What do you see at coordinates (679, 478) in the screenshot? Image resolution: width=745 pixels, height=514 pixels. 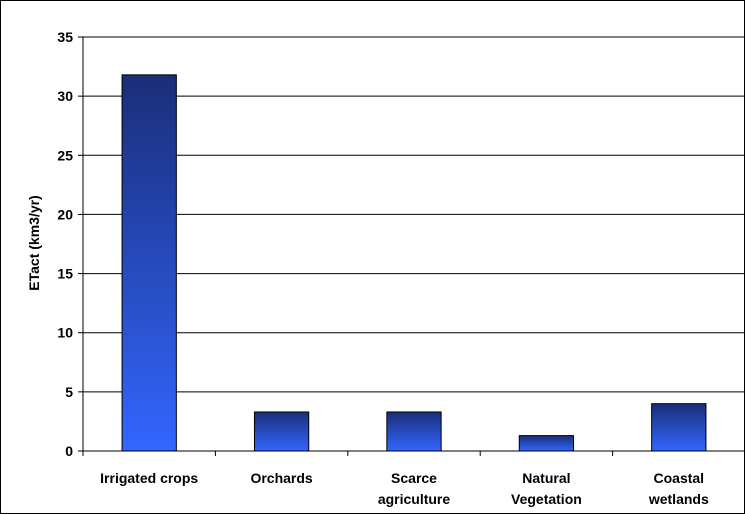 I see `x-category-label: Coastal` at bounding box center [679, 478].